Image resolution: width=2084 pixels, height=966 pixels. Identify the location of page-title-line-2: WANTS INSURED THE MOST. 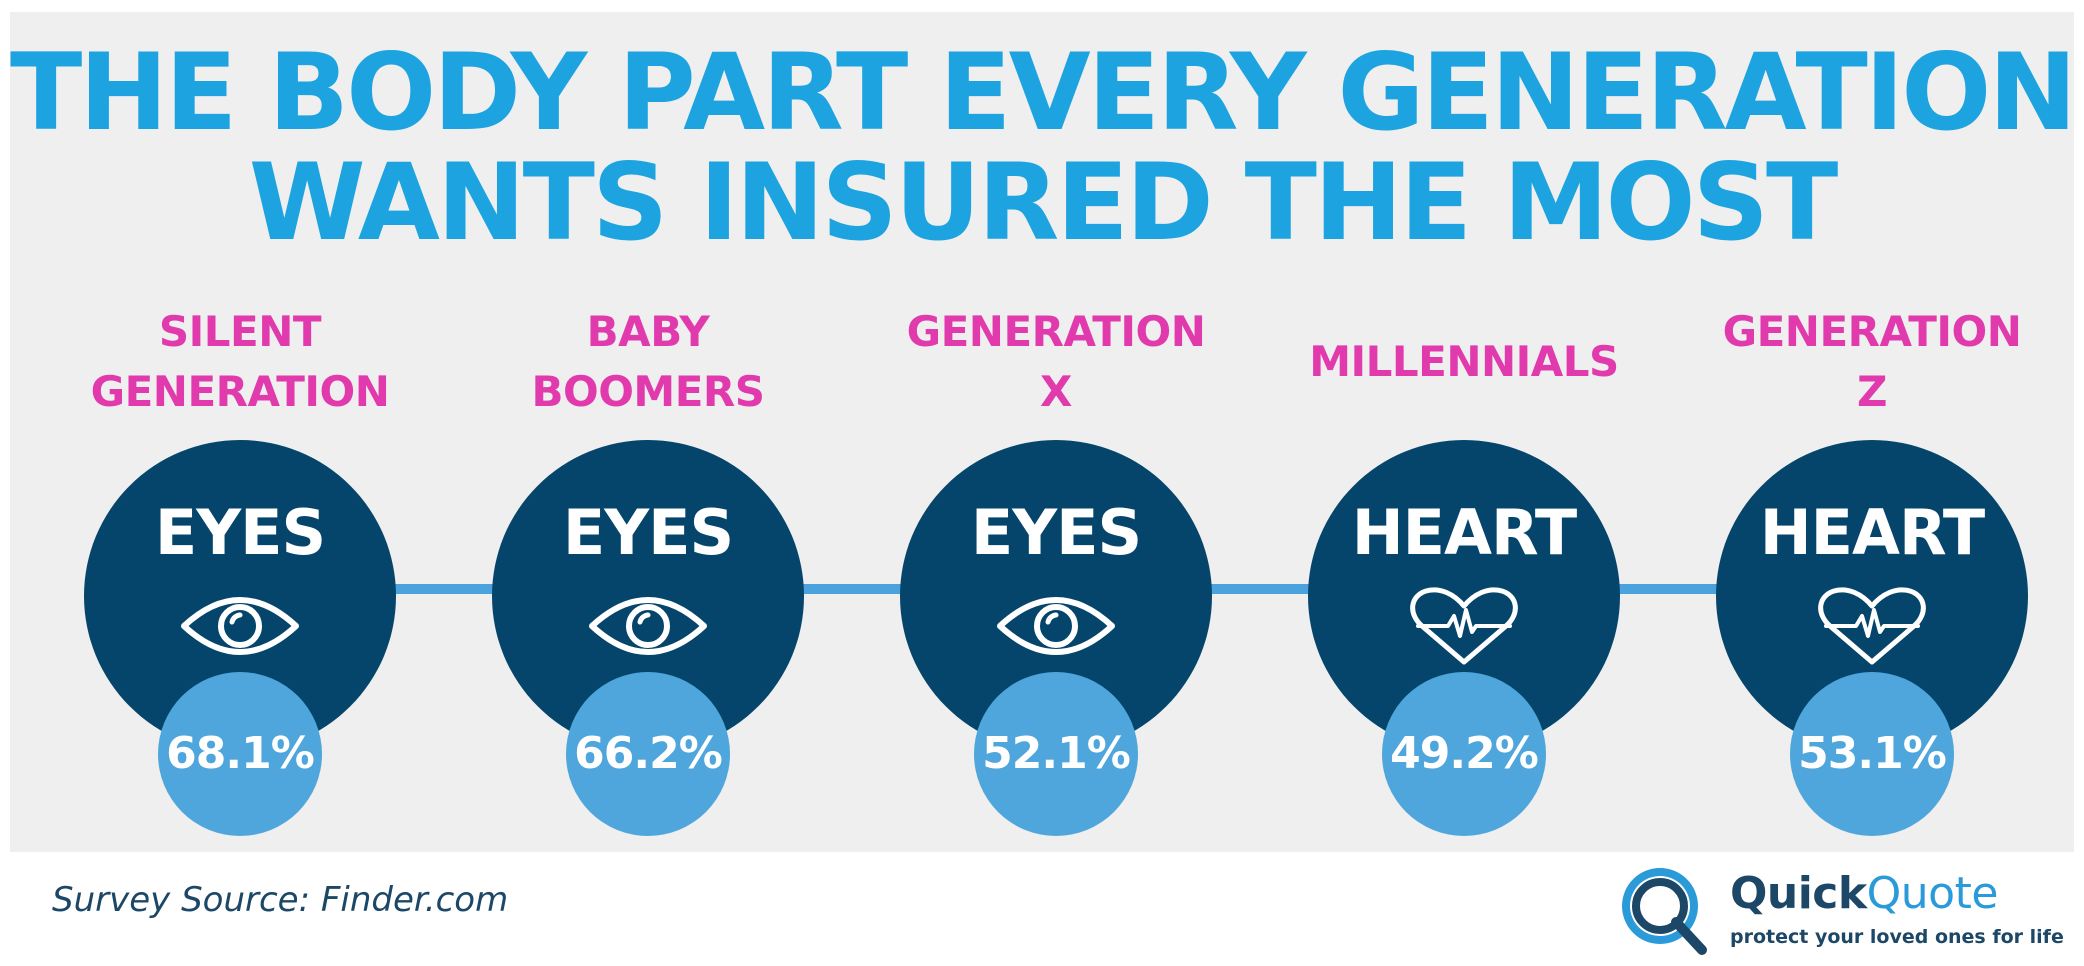
(1043, 202).